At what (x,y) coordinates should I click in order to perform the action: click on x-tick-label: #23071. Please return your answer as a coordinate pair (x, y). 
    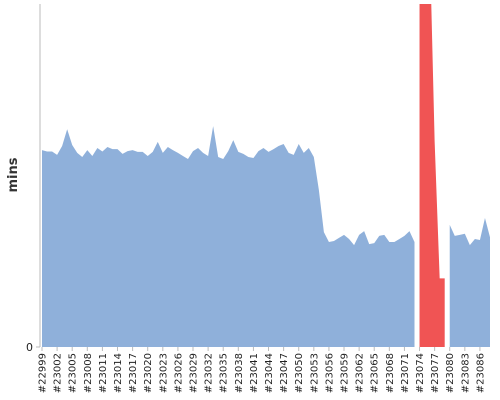
    Looking at the image, I should click on (405, 373).